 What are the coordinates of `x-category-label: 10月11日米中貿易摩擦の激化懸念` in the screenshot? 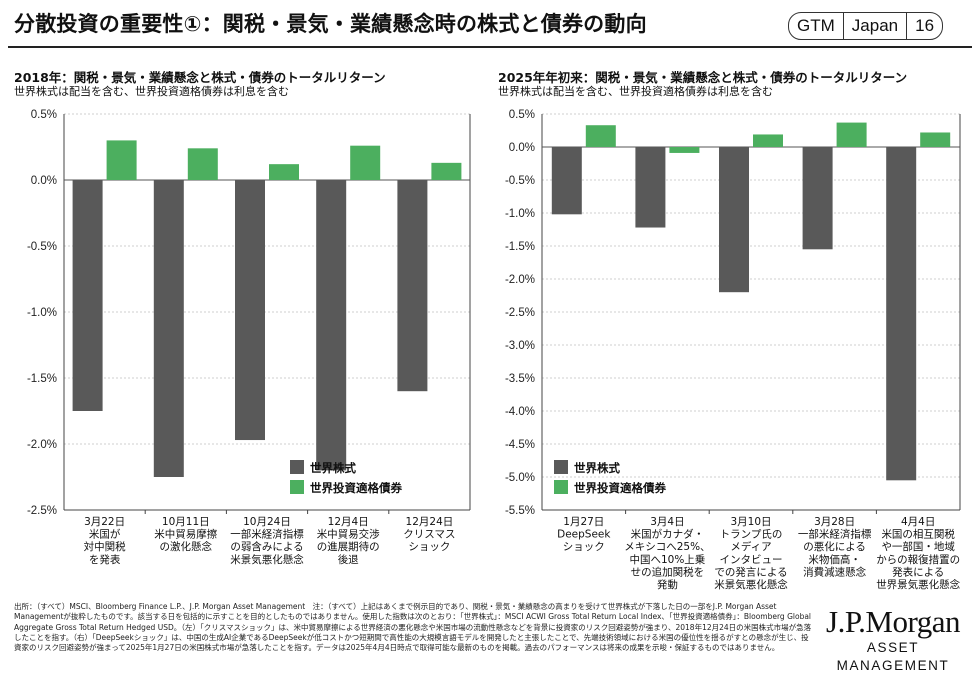 It's located at (185, 534).